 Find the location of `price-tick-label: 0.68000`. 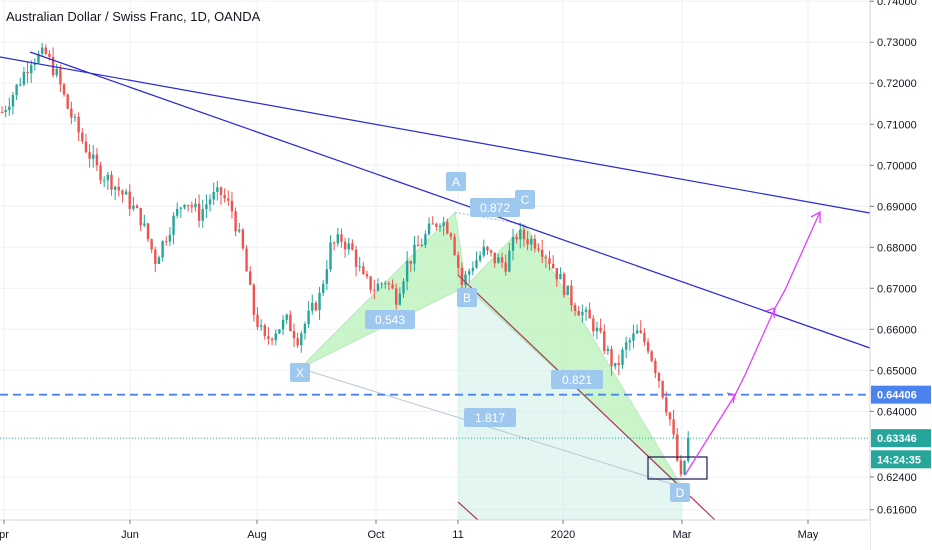

price-tick-label: 0.68000 is located at coordinates (897, 248).